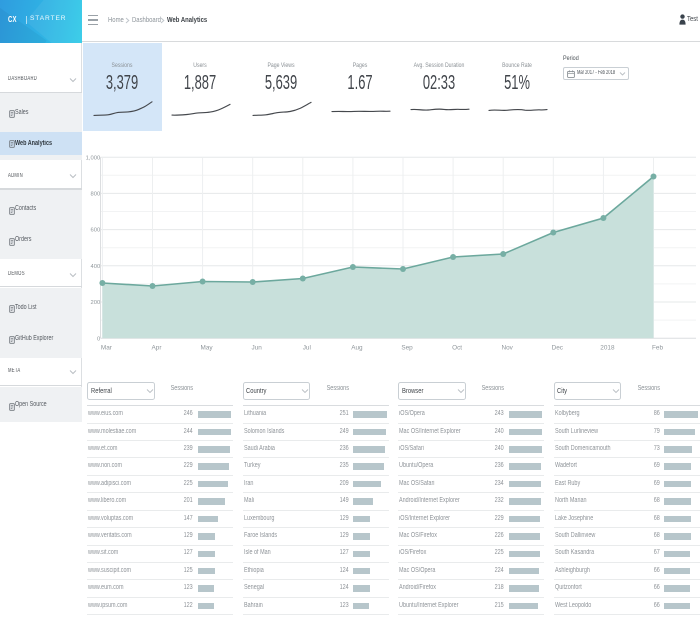  Describe the element at coordinates (96, 231) in the screenshot. I see `svg-text: 600` at that location.